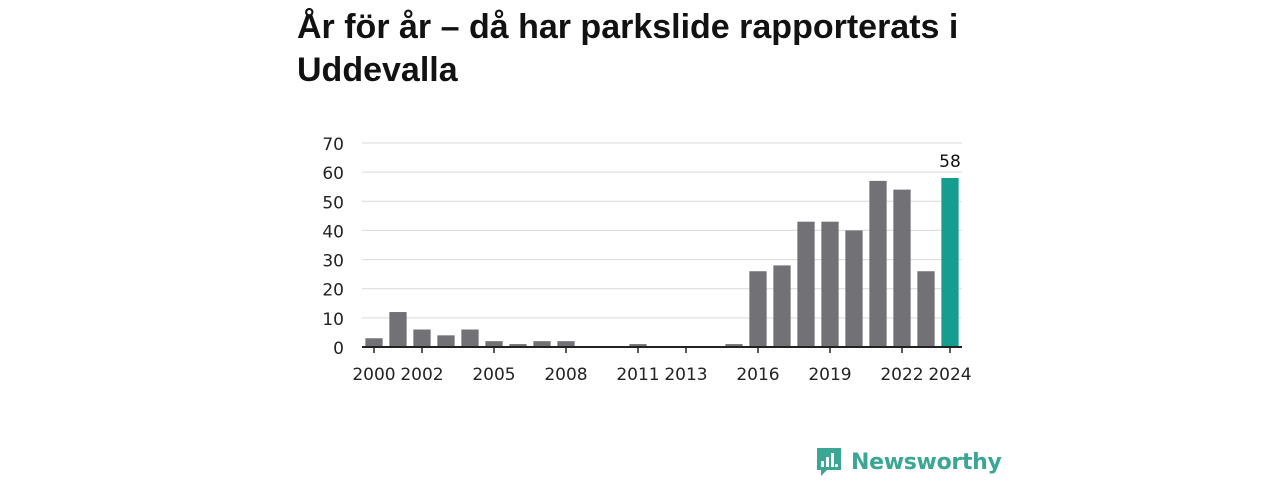 This screenshot has height=480, width=1280. I want to click on x-tick-label: 2005, so click(493, 375).